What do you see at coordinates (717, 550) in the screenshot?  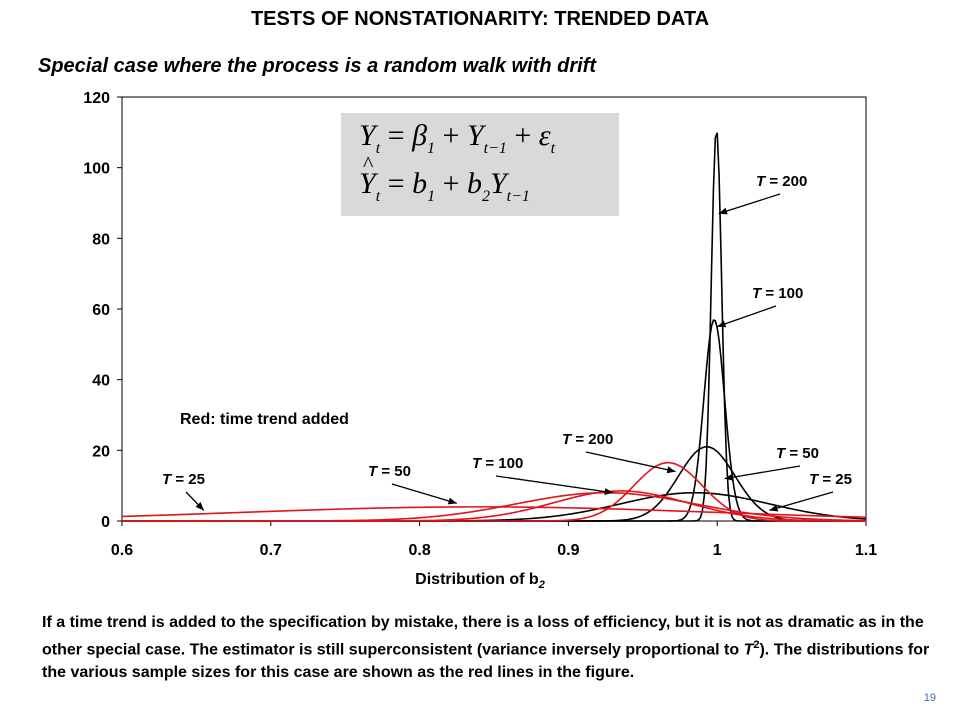 I see `x-tick-label: 1` at bounding box center [717, 550].